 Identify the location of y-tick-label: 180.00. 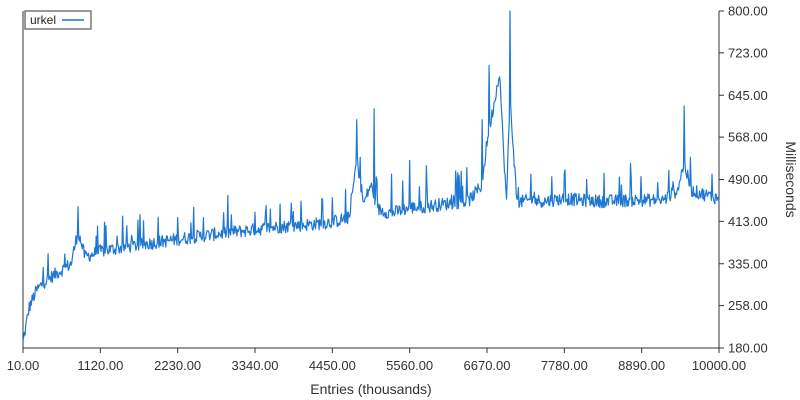
(748, 348).